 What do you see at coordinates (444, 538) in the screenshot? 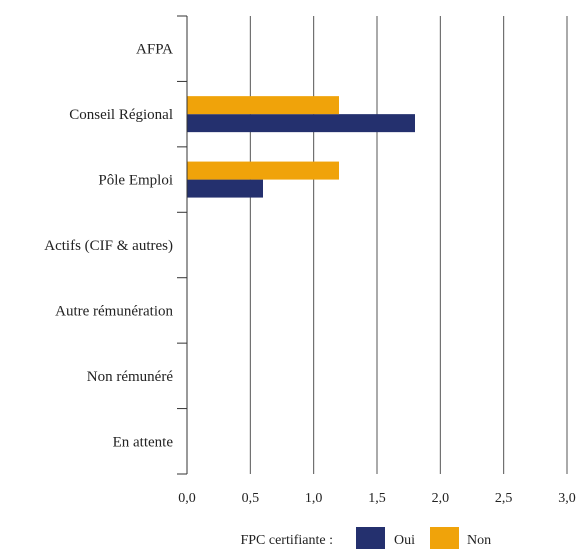
I see `legend-swatch-non` at bounding box center [444, 538].